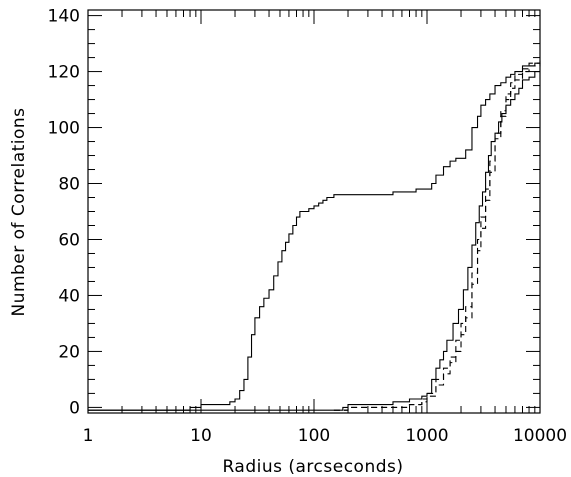  I want to click on y-axis-label: Number of Correlations, so click(19, 211).